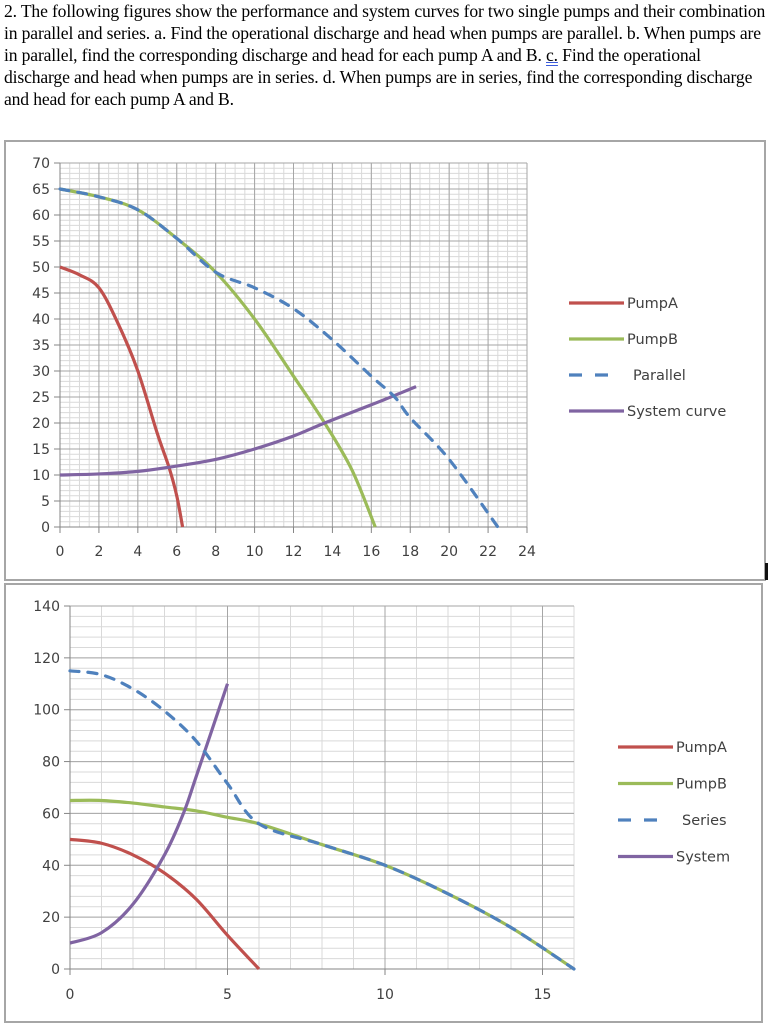  Describe the element at coordinates (704, 821) in the screenshot. I see `legend-label: Series` at that location.